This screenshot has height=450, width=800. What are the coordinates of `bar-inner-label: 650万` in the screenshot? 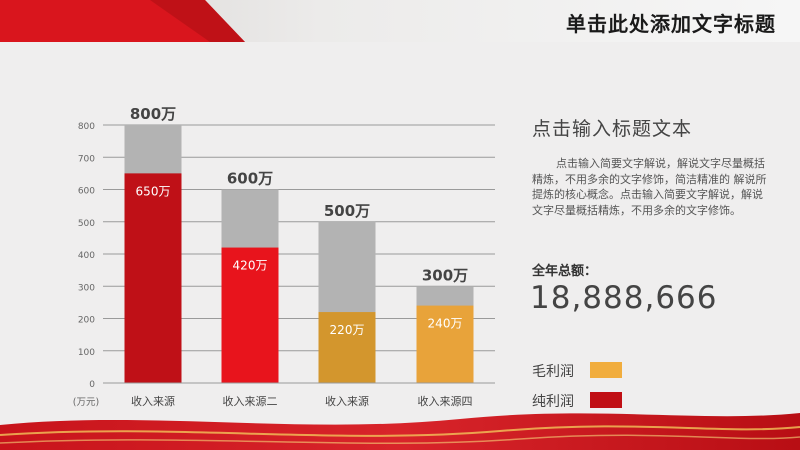 It's located at (153, 191).